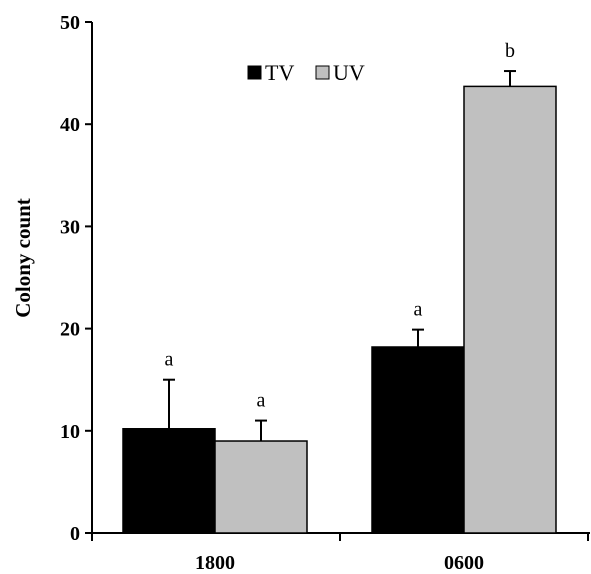  I want to click on y-tick-label: 30, so click(70, 227).